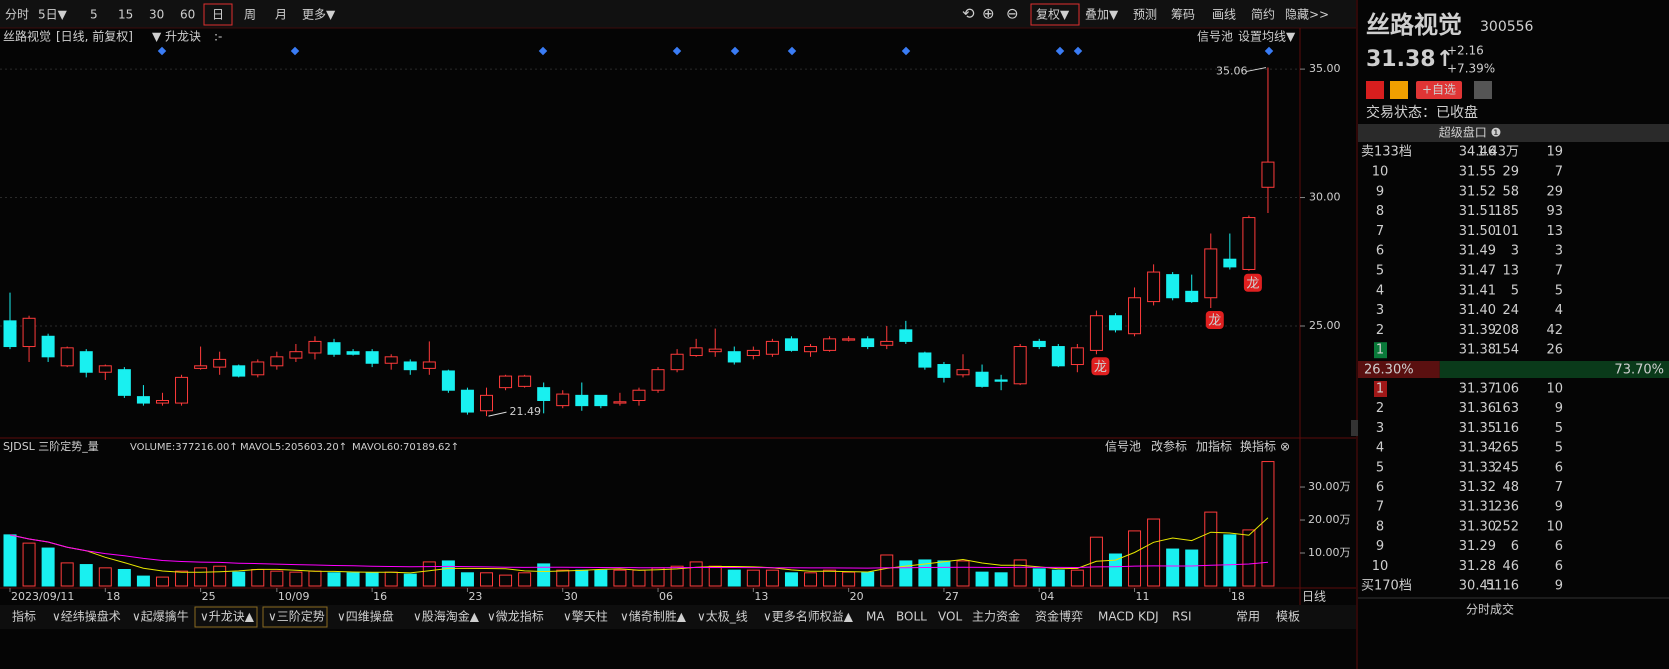  What do you see at coordinates (1477, 290) in the screenshot?
I see `book-price: 31.41` at bounding box center [1477, 290].